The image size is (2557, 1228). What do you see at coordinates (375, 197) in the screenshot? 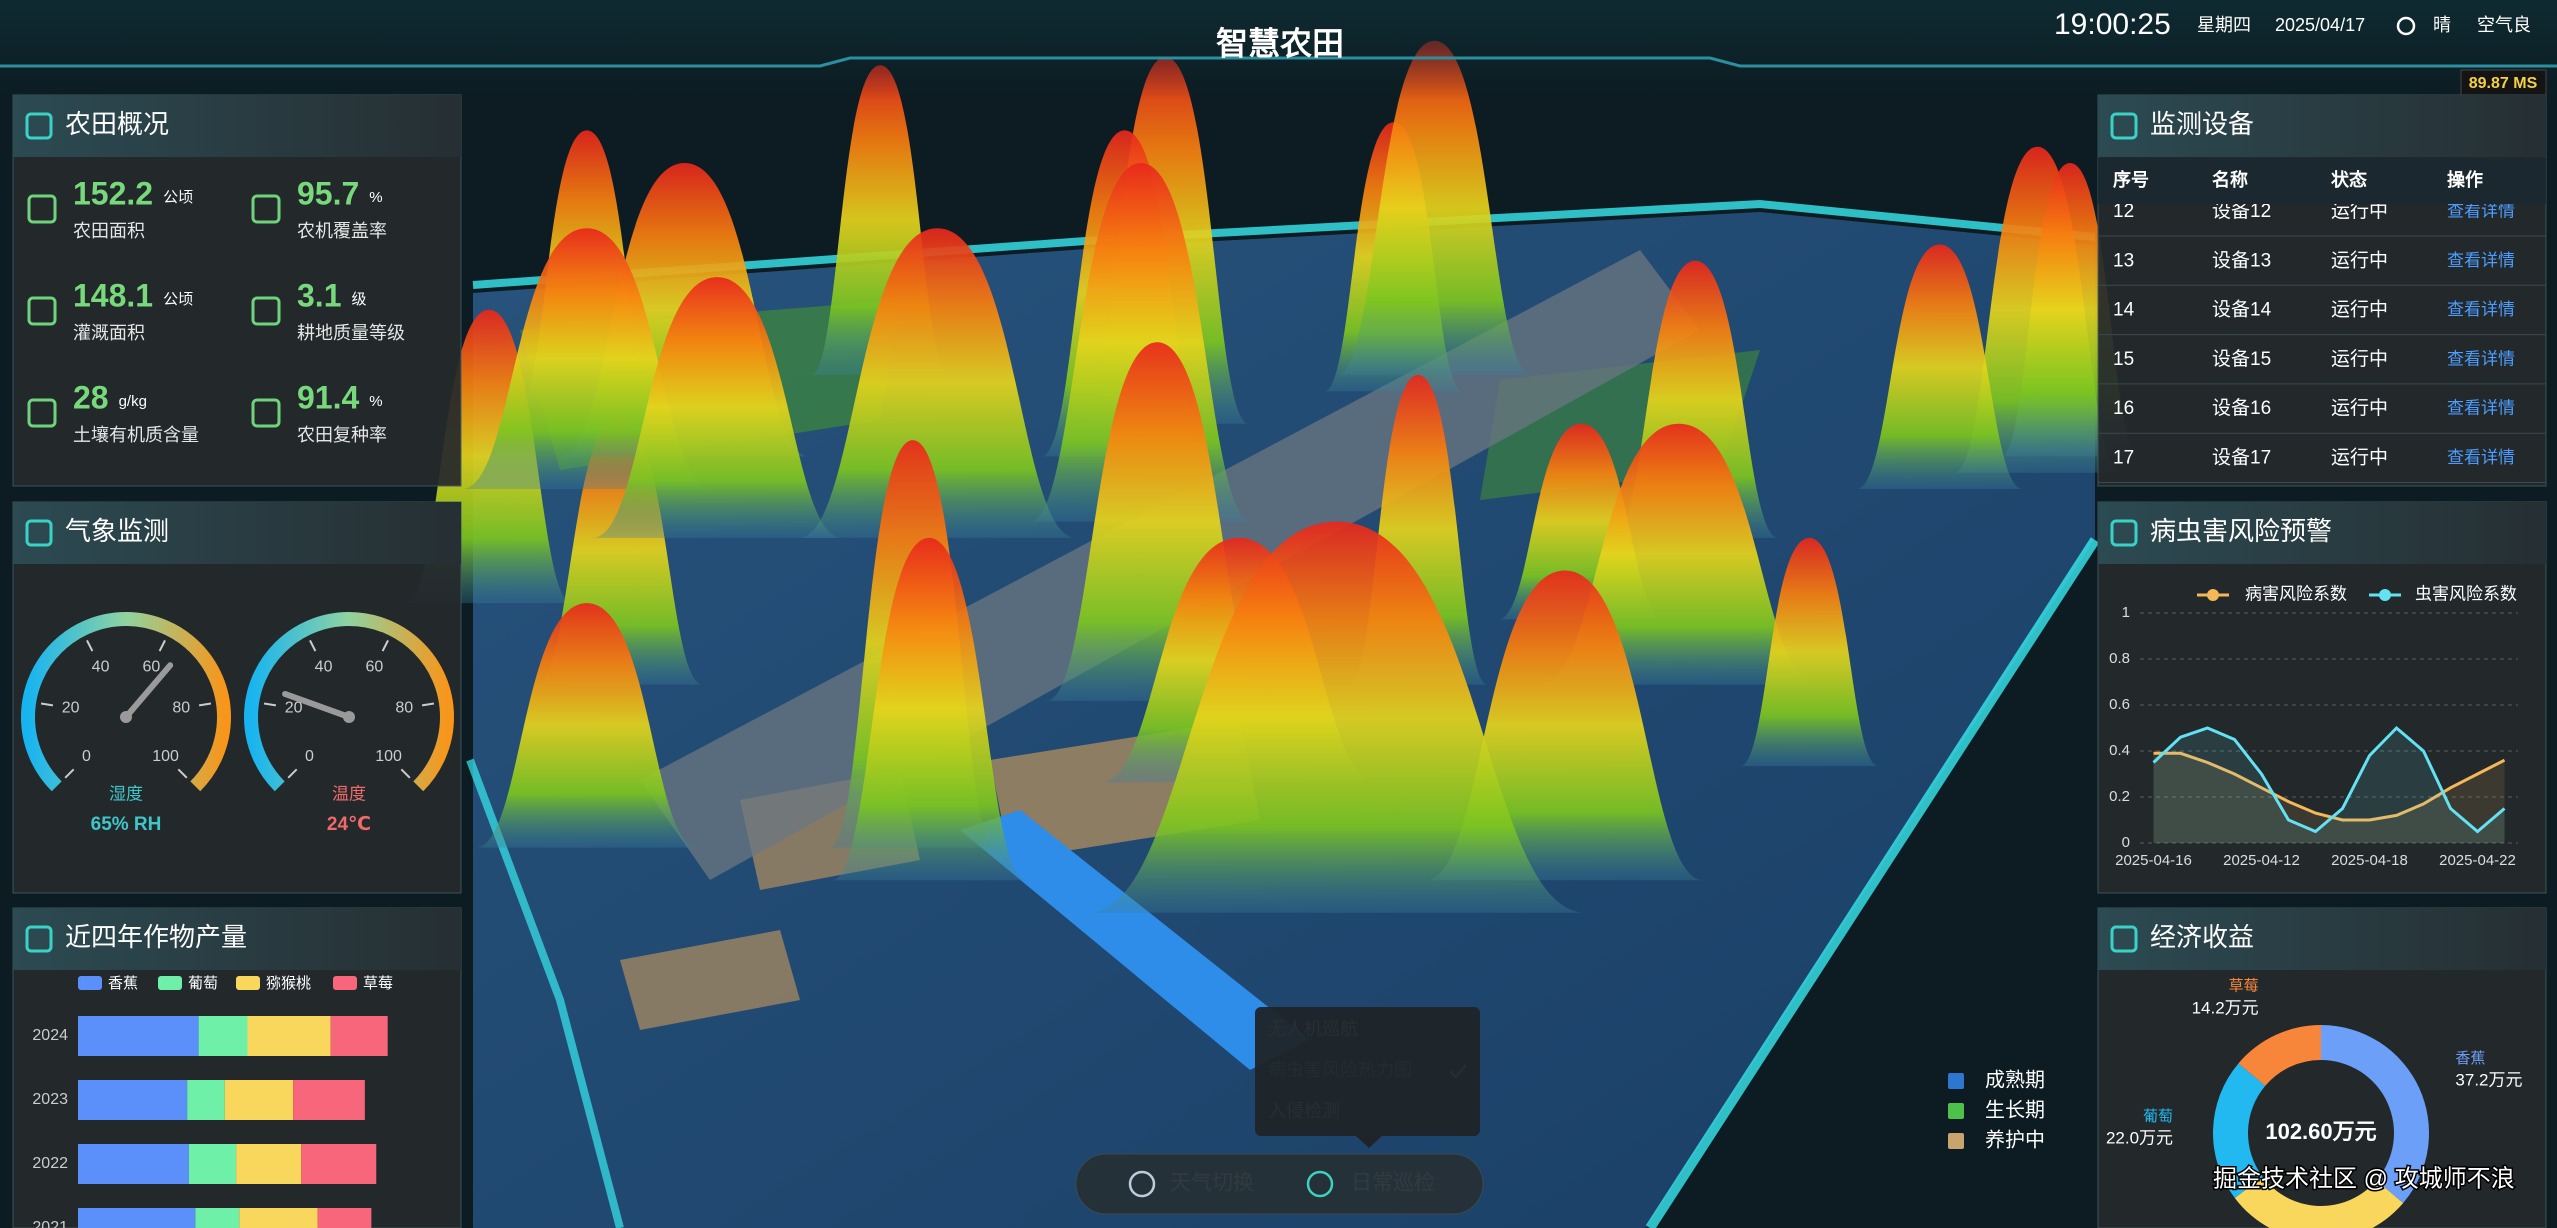
I see `stat-unit: %` at bounding box center [375, 197].